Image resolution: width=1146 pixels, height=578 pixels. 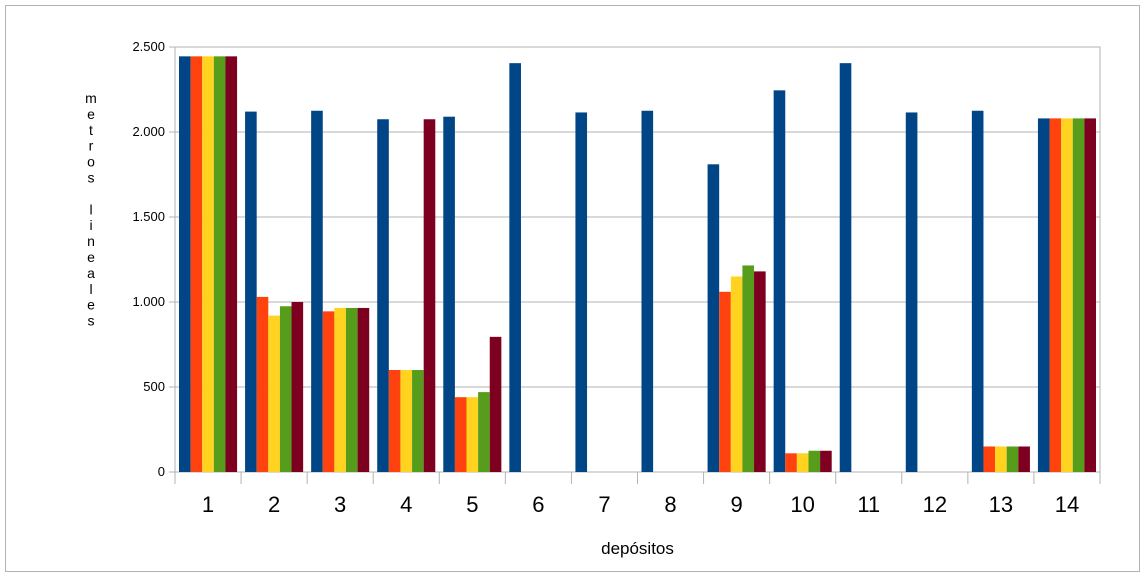 I want to click on y-tick-label: 2.000, so click(x=148, y=131).